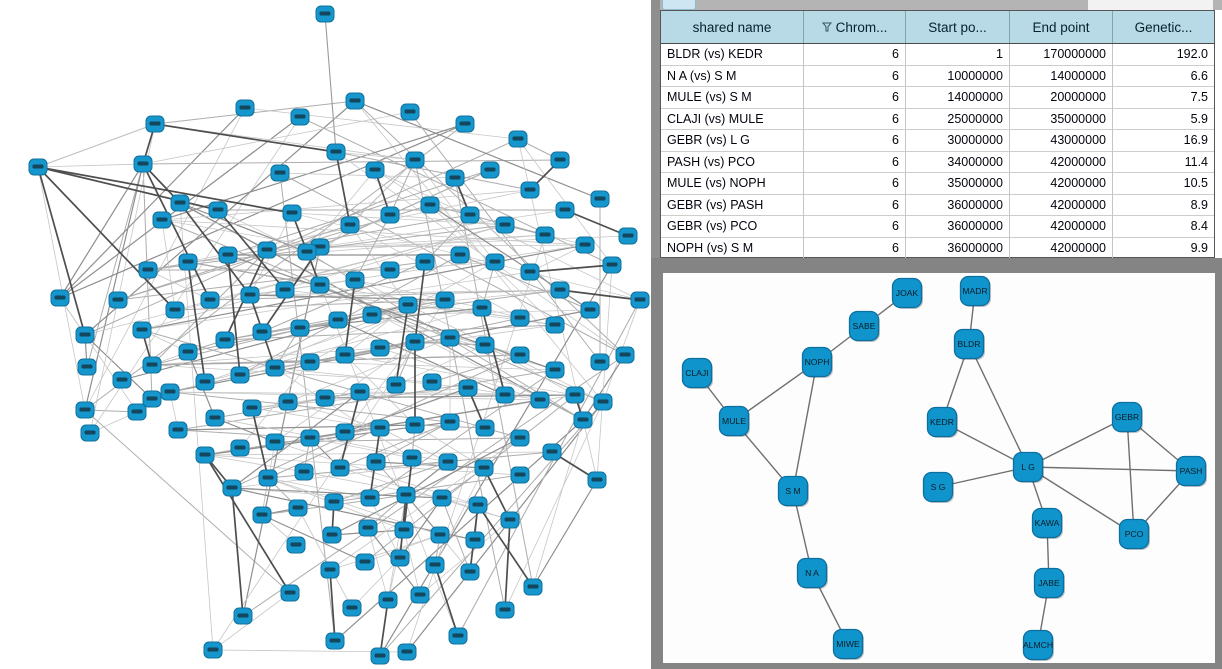 Image resolution: width=1222 pixels, height=669 pixels. Describe the element at coordinates (734, 421) in the screenshot. I see `node-MULE: MULE` at that location.